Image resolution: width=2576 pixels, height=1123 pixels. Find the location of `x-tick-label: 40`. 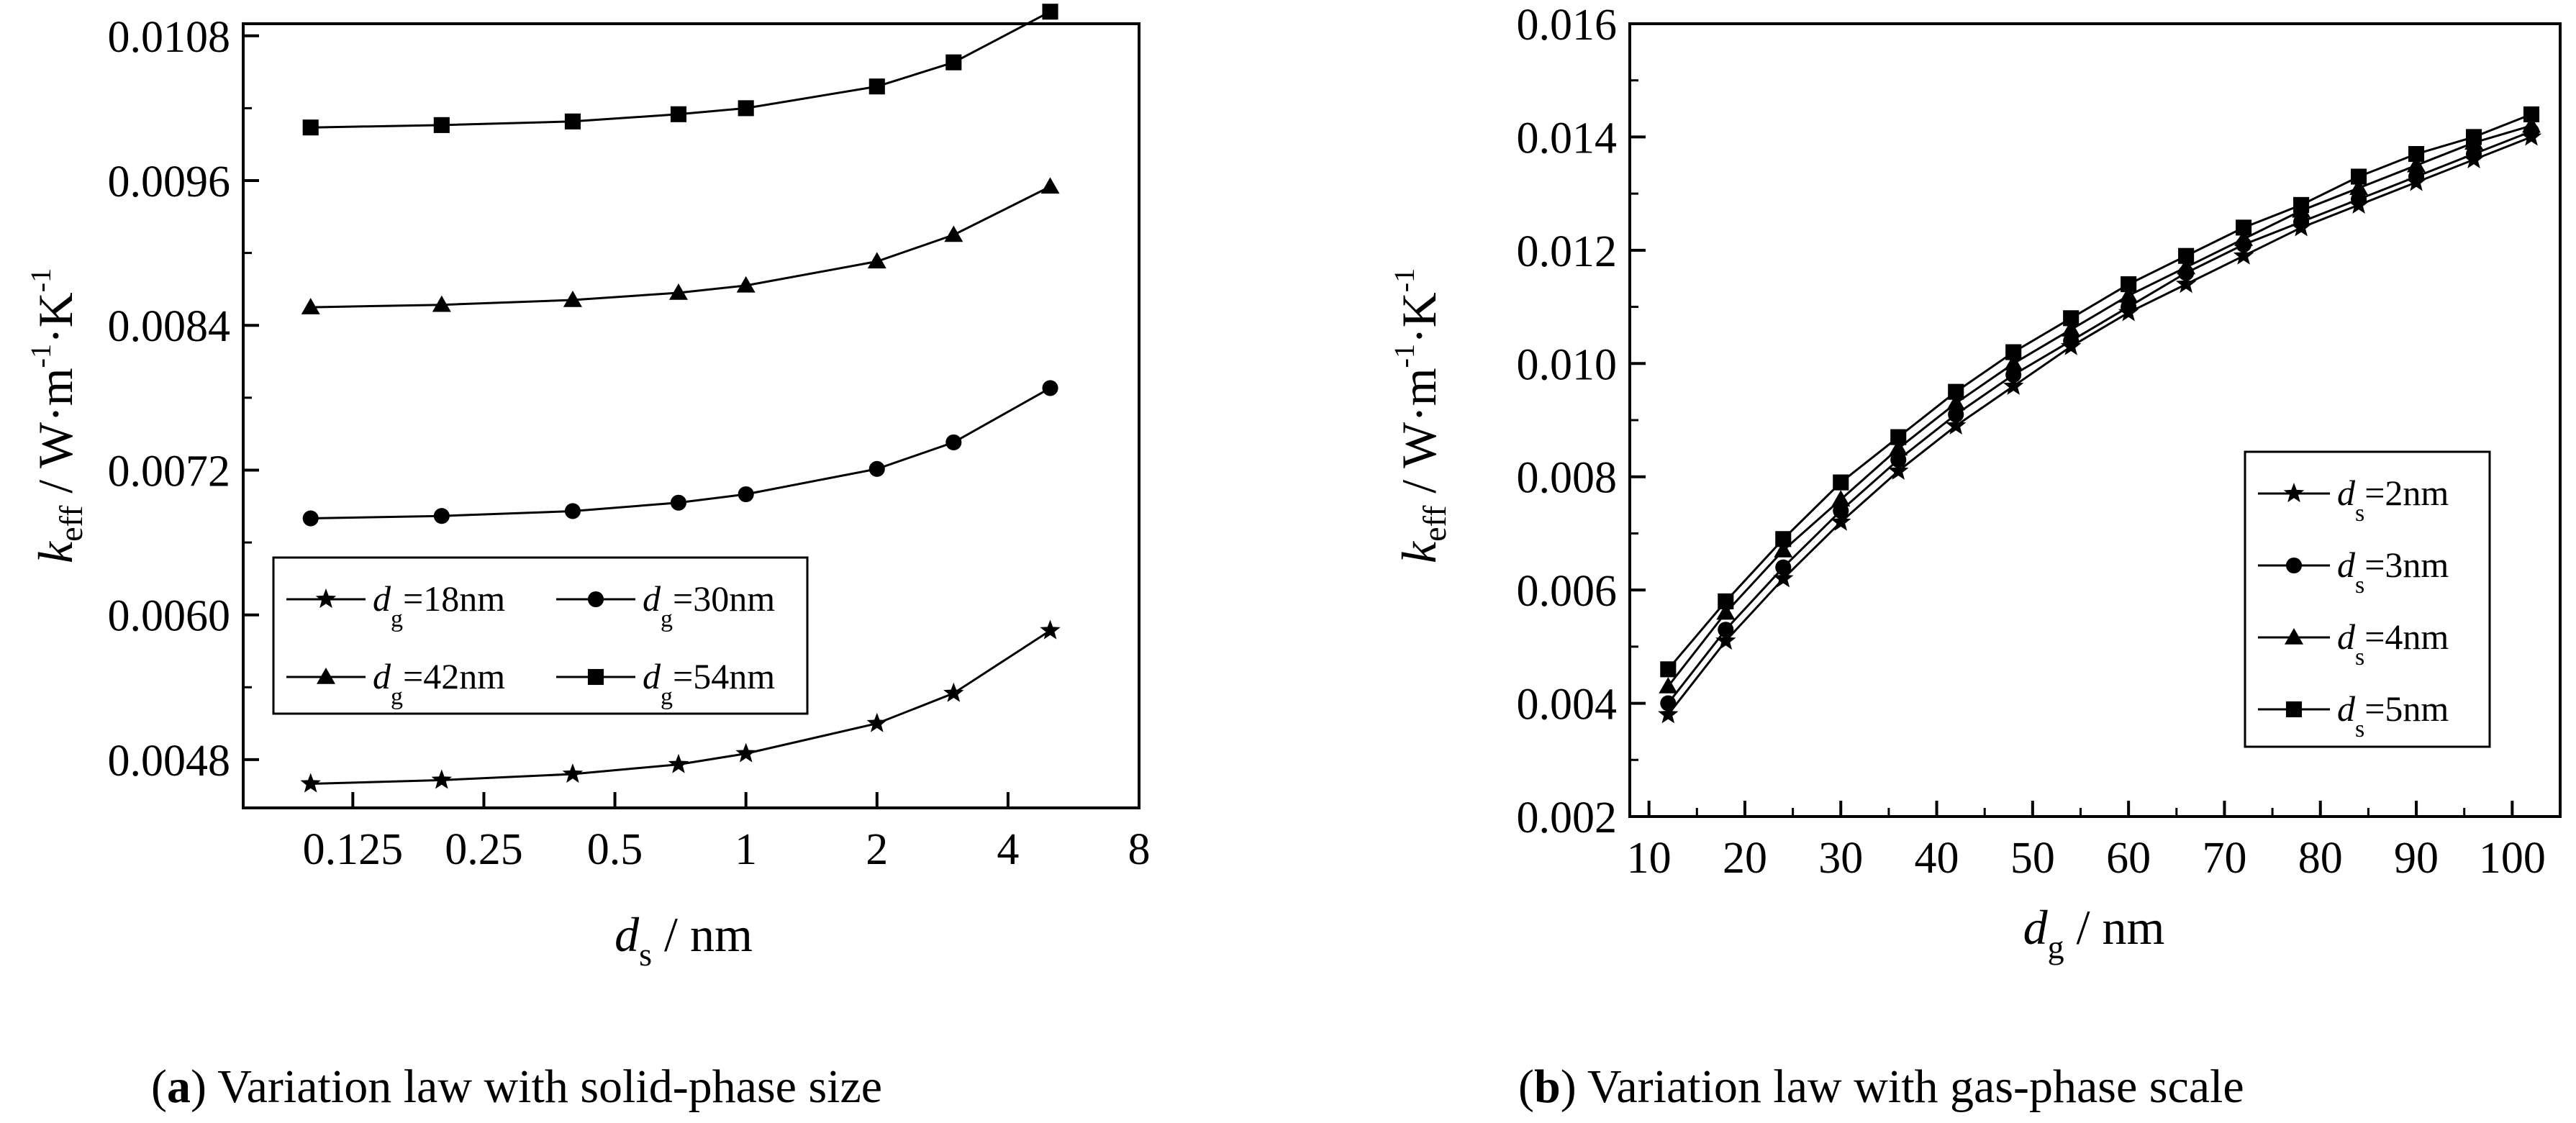

x-tick-label: 40 is located at coordinates (1937, 859).